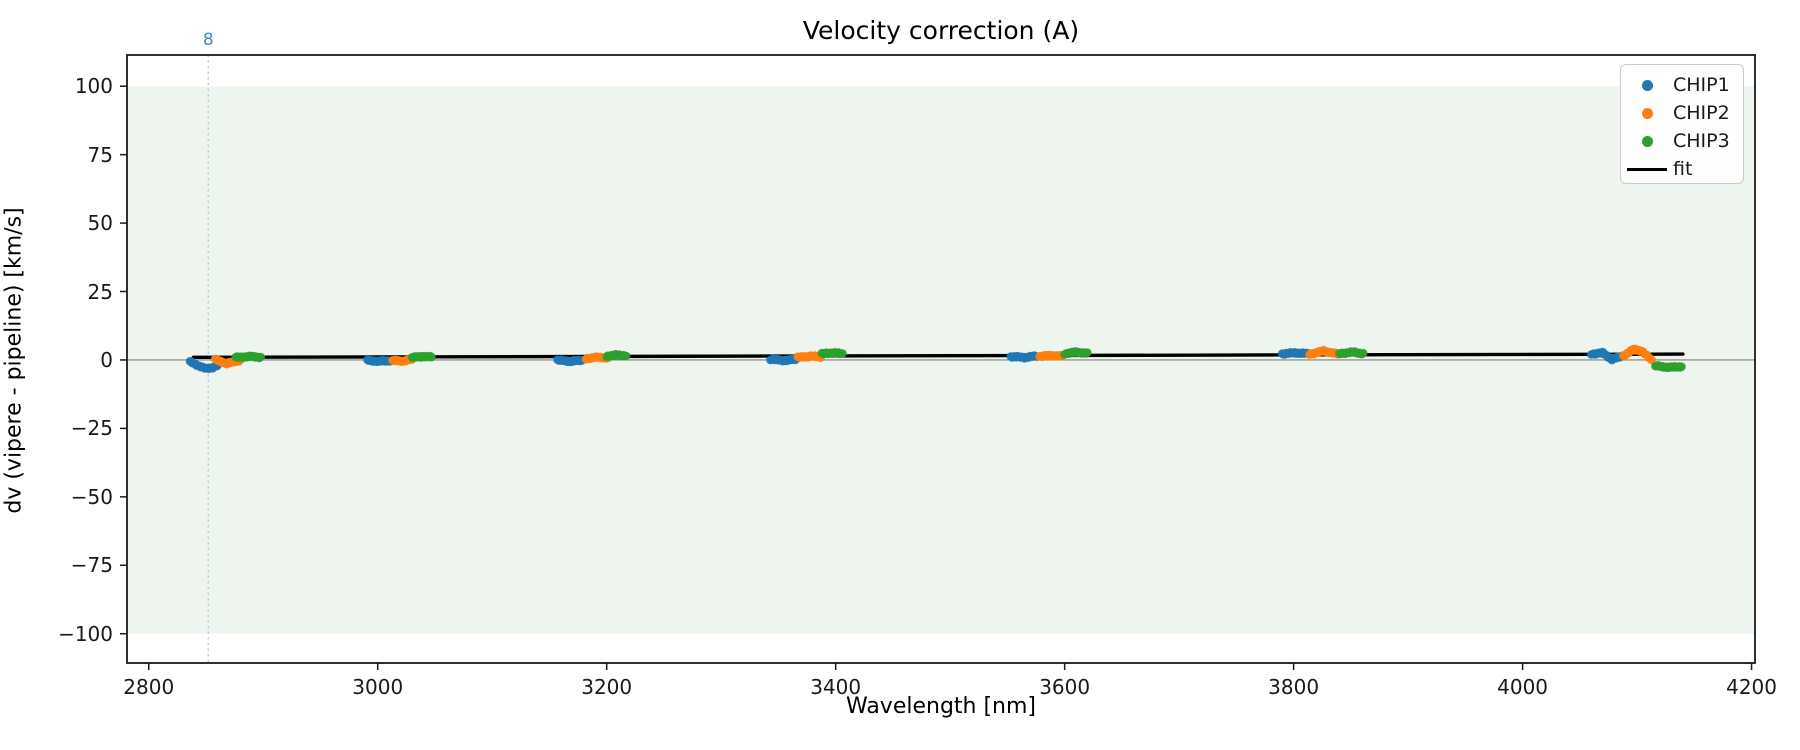 The width and height of the screenshot is (1800, 750). What do you see at coordinates (91, 565) in the screenshot?
I see `y-tick-label: −75` at bounding box center [91, 565].